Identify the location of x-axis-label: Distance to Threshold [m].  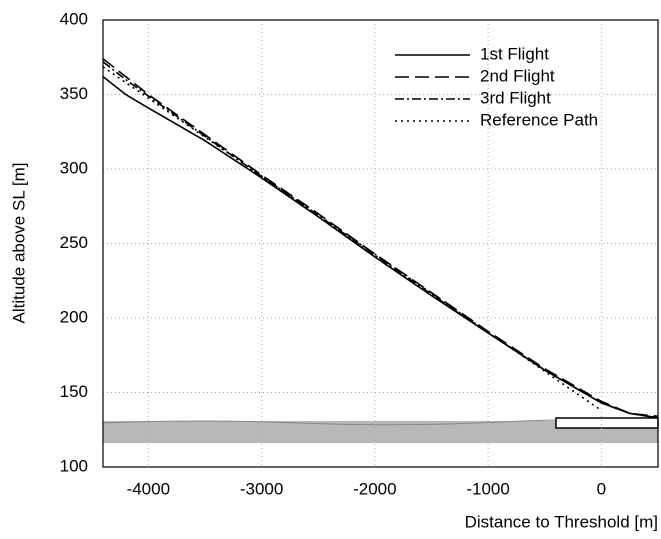
(561, 521).